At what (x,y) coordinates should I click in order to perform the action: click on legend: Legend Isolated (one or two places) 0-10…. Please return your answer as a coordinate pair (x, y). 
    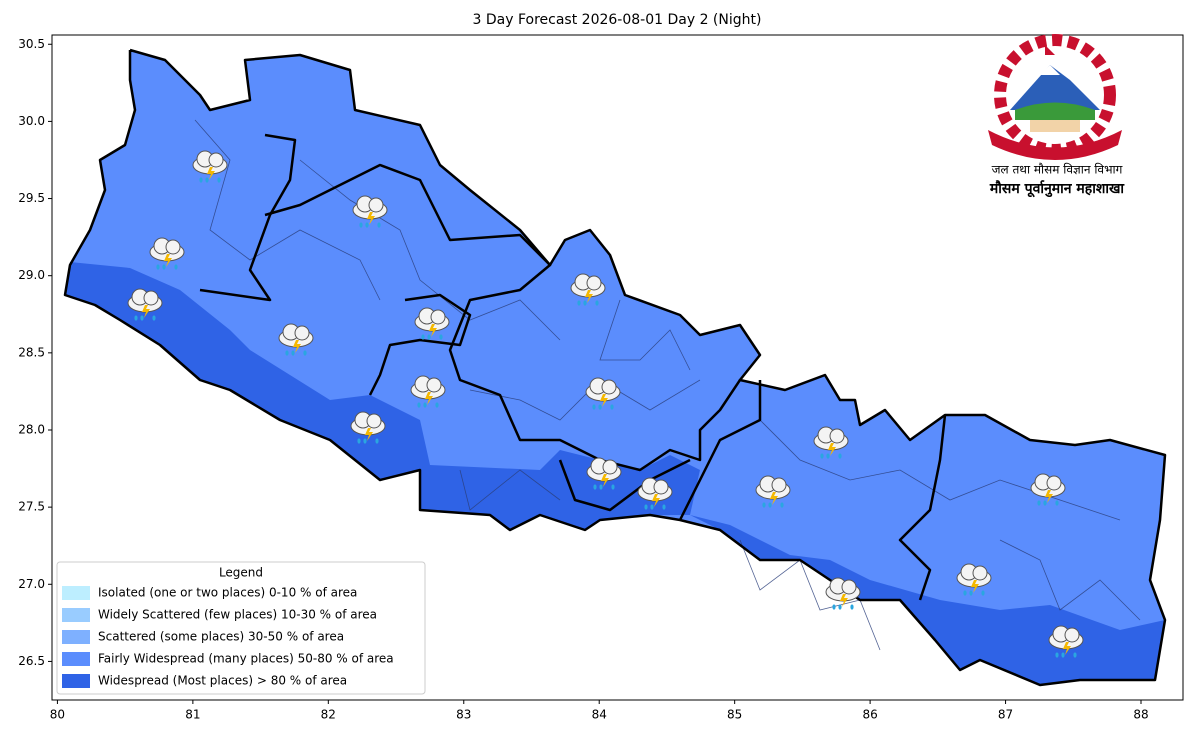
    Looking at the image, I should click on (241, 628).